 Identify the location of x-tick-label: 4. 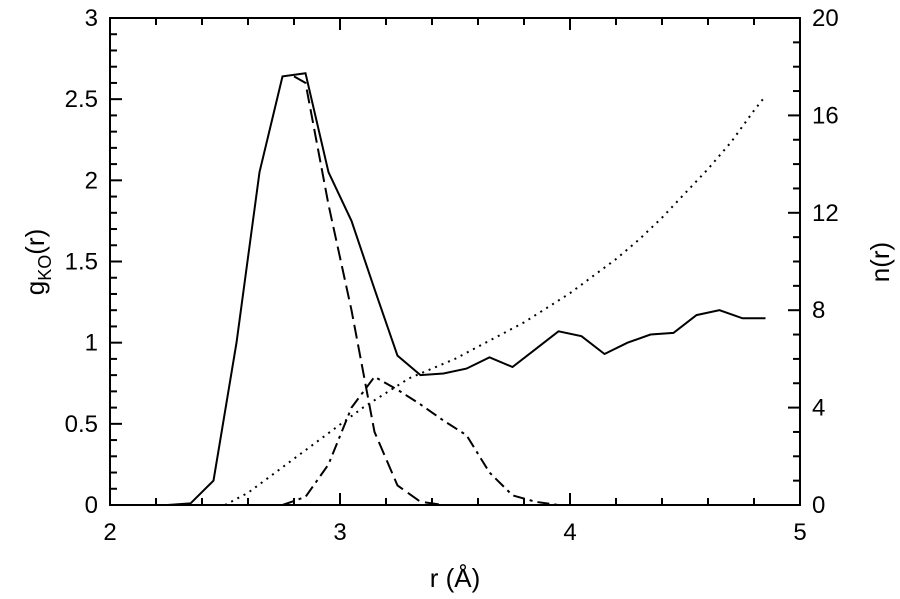
(569, 532).